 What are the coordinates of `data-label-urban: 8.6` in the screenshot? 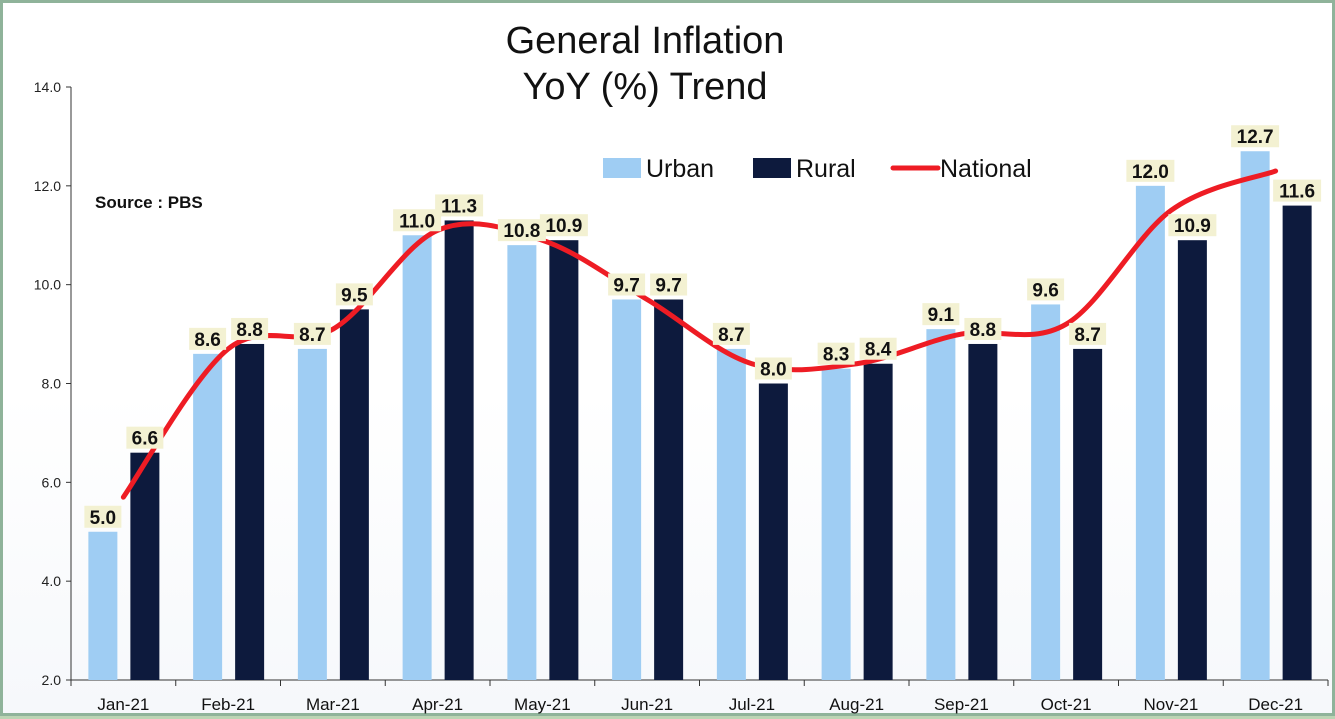 It's located at (207, 340).